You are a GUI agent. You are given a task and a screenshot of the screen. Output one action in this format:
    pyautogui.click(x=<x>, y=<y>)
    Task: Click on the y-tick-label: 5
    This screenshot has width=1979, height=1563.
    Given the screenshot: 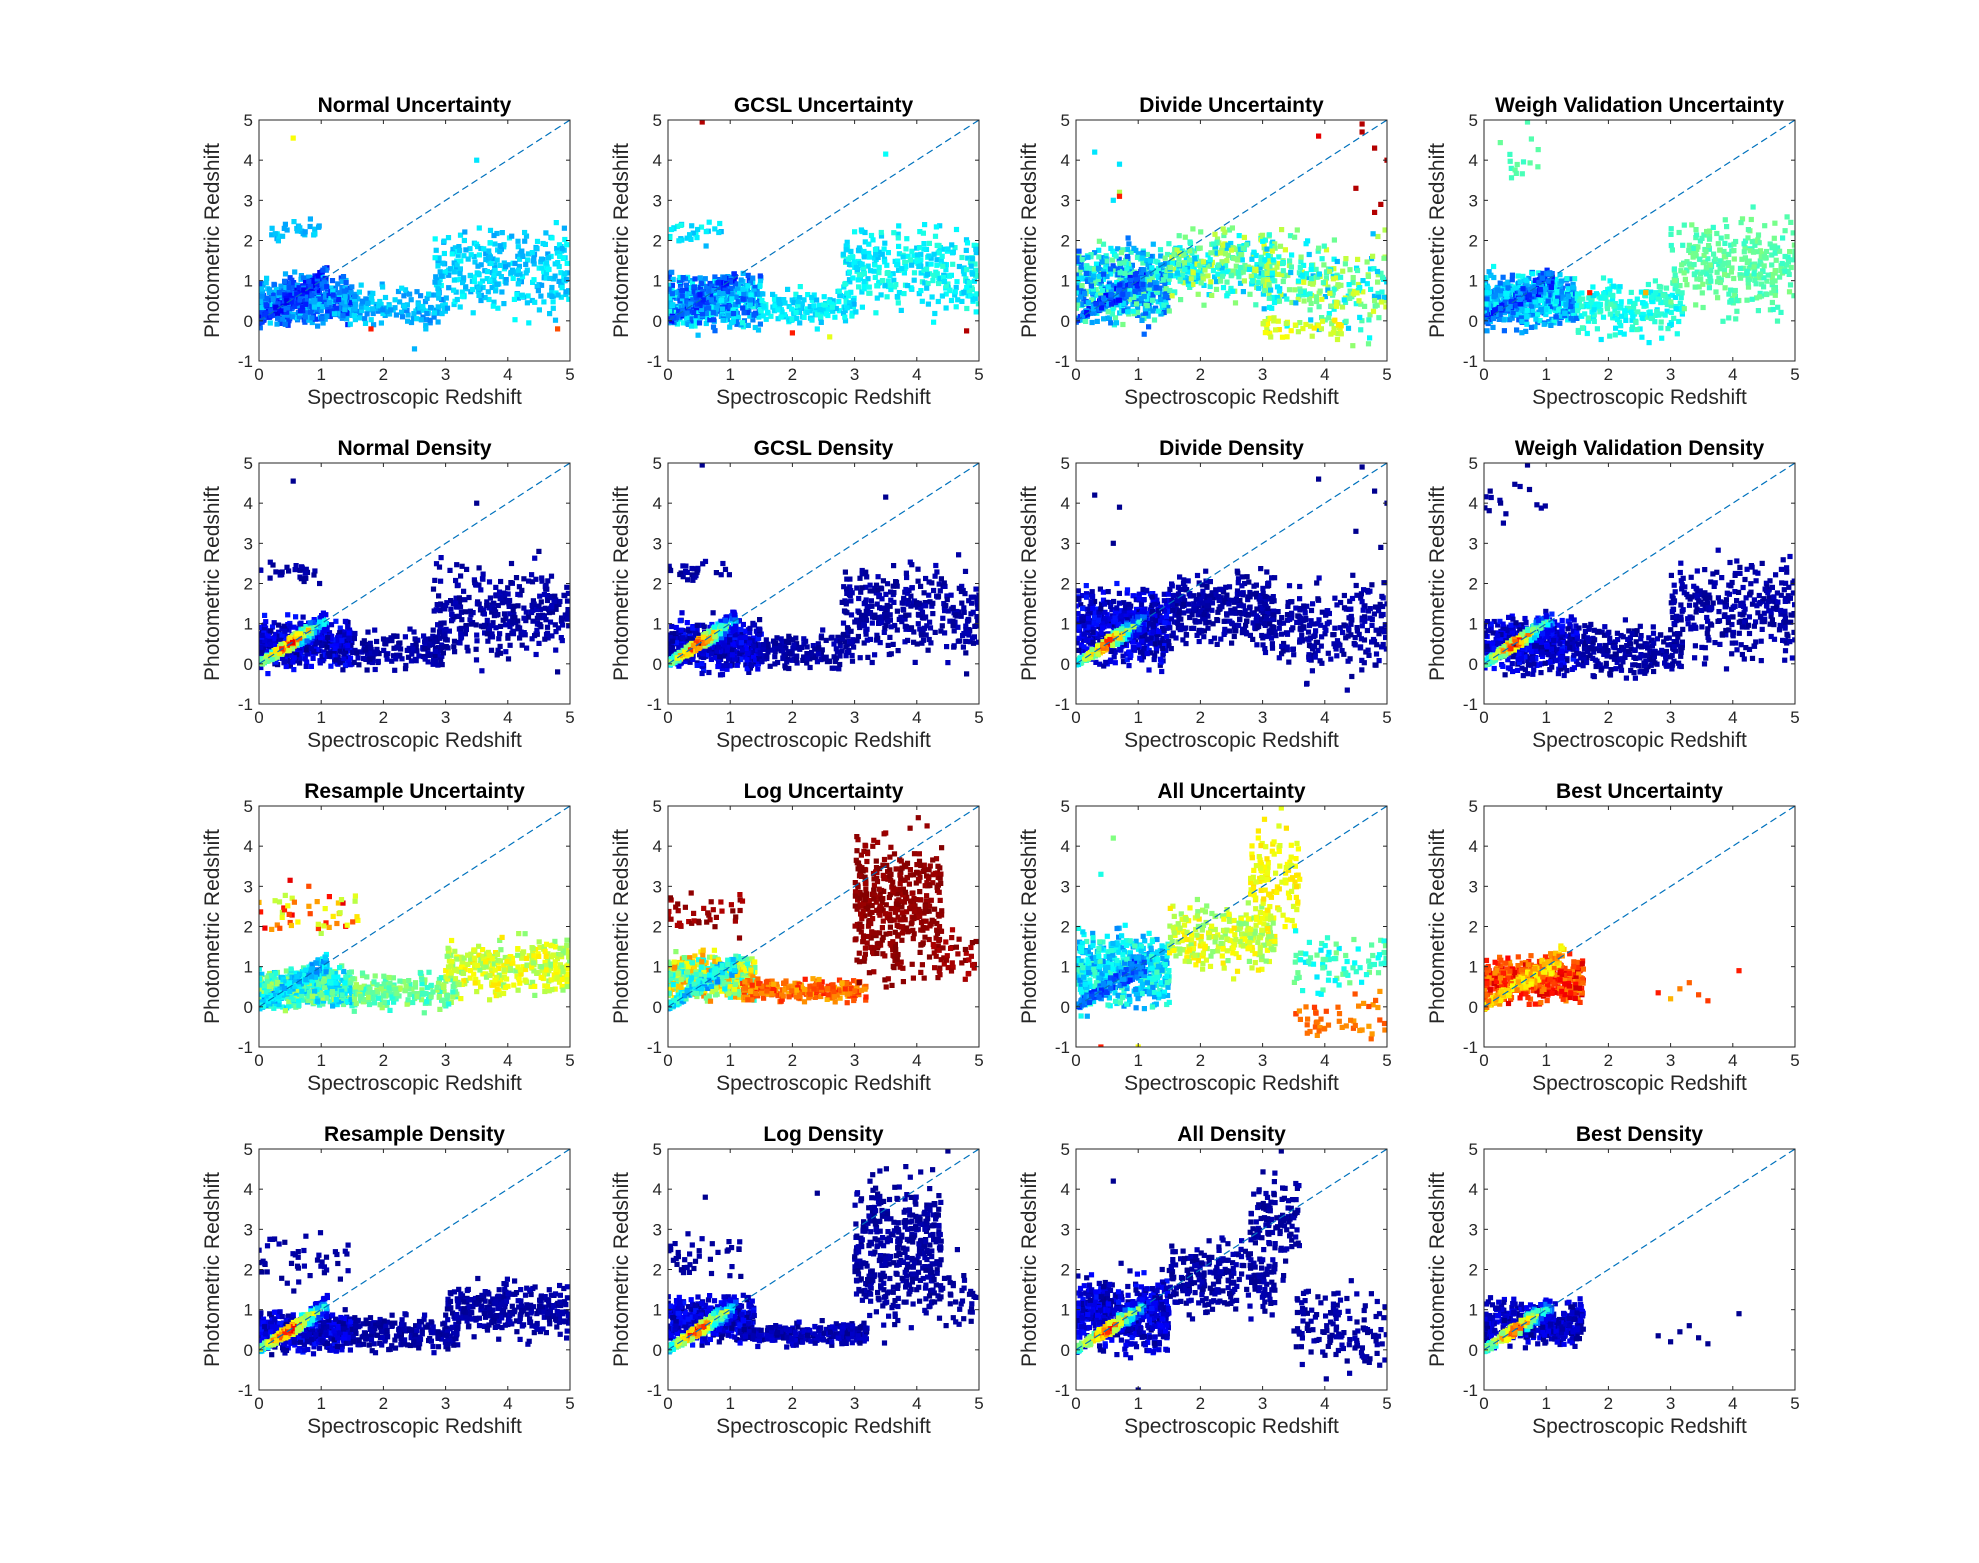 What is the action you would take?
    pyautogui.click(x=657, y=120)
    